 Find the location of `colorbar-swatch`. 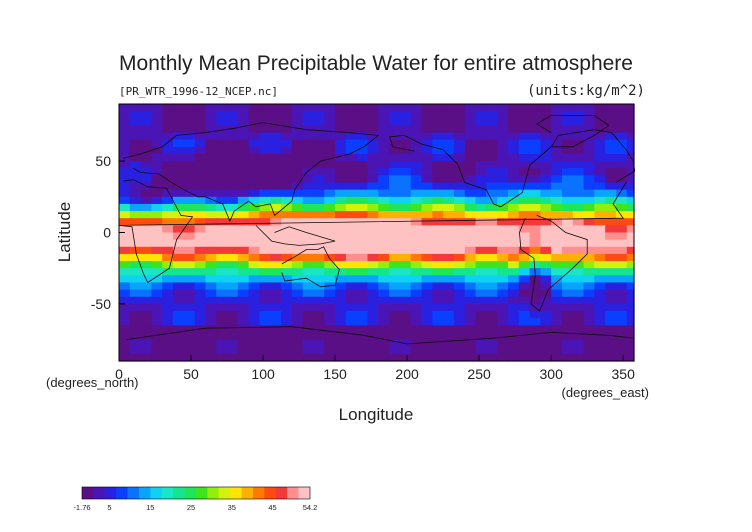

colorbar-swatch is located at coordinates (236, 493).